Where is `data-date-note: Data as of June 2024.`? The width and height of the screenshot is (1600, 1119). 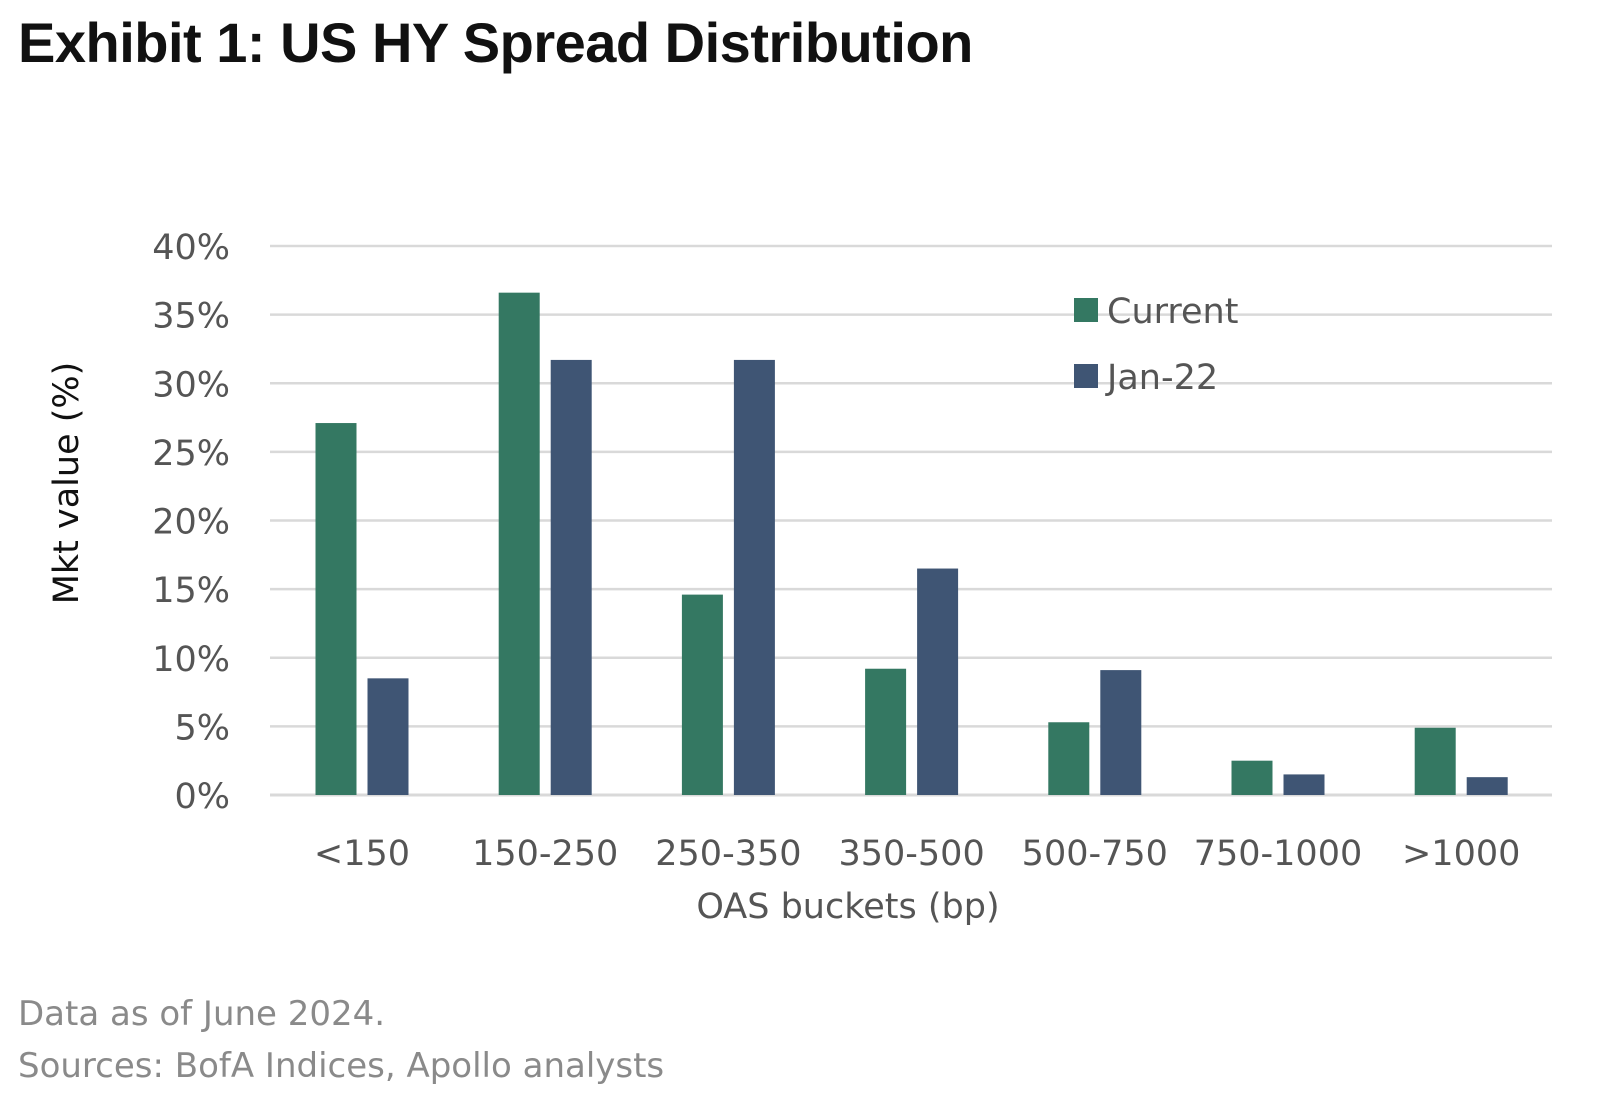
data-date-note: Data as of June 2024. is located at coordinates (202, 1014).